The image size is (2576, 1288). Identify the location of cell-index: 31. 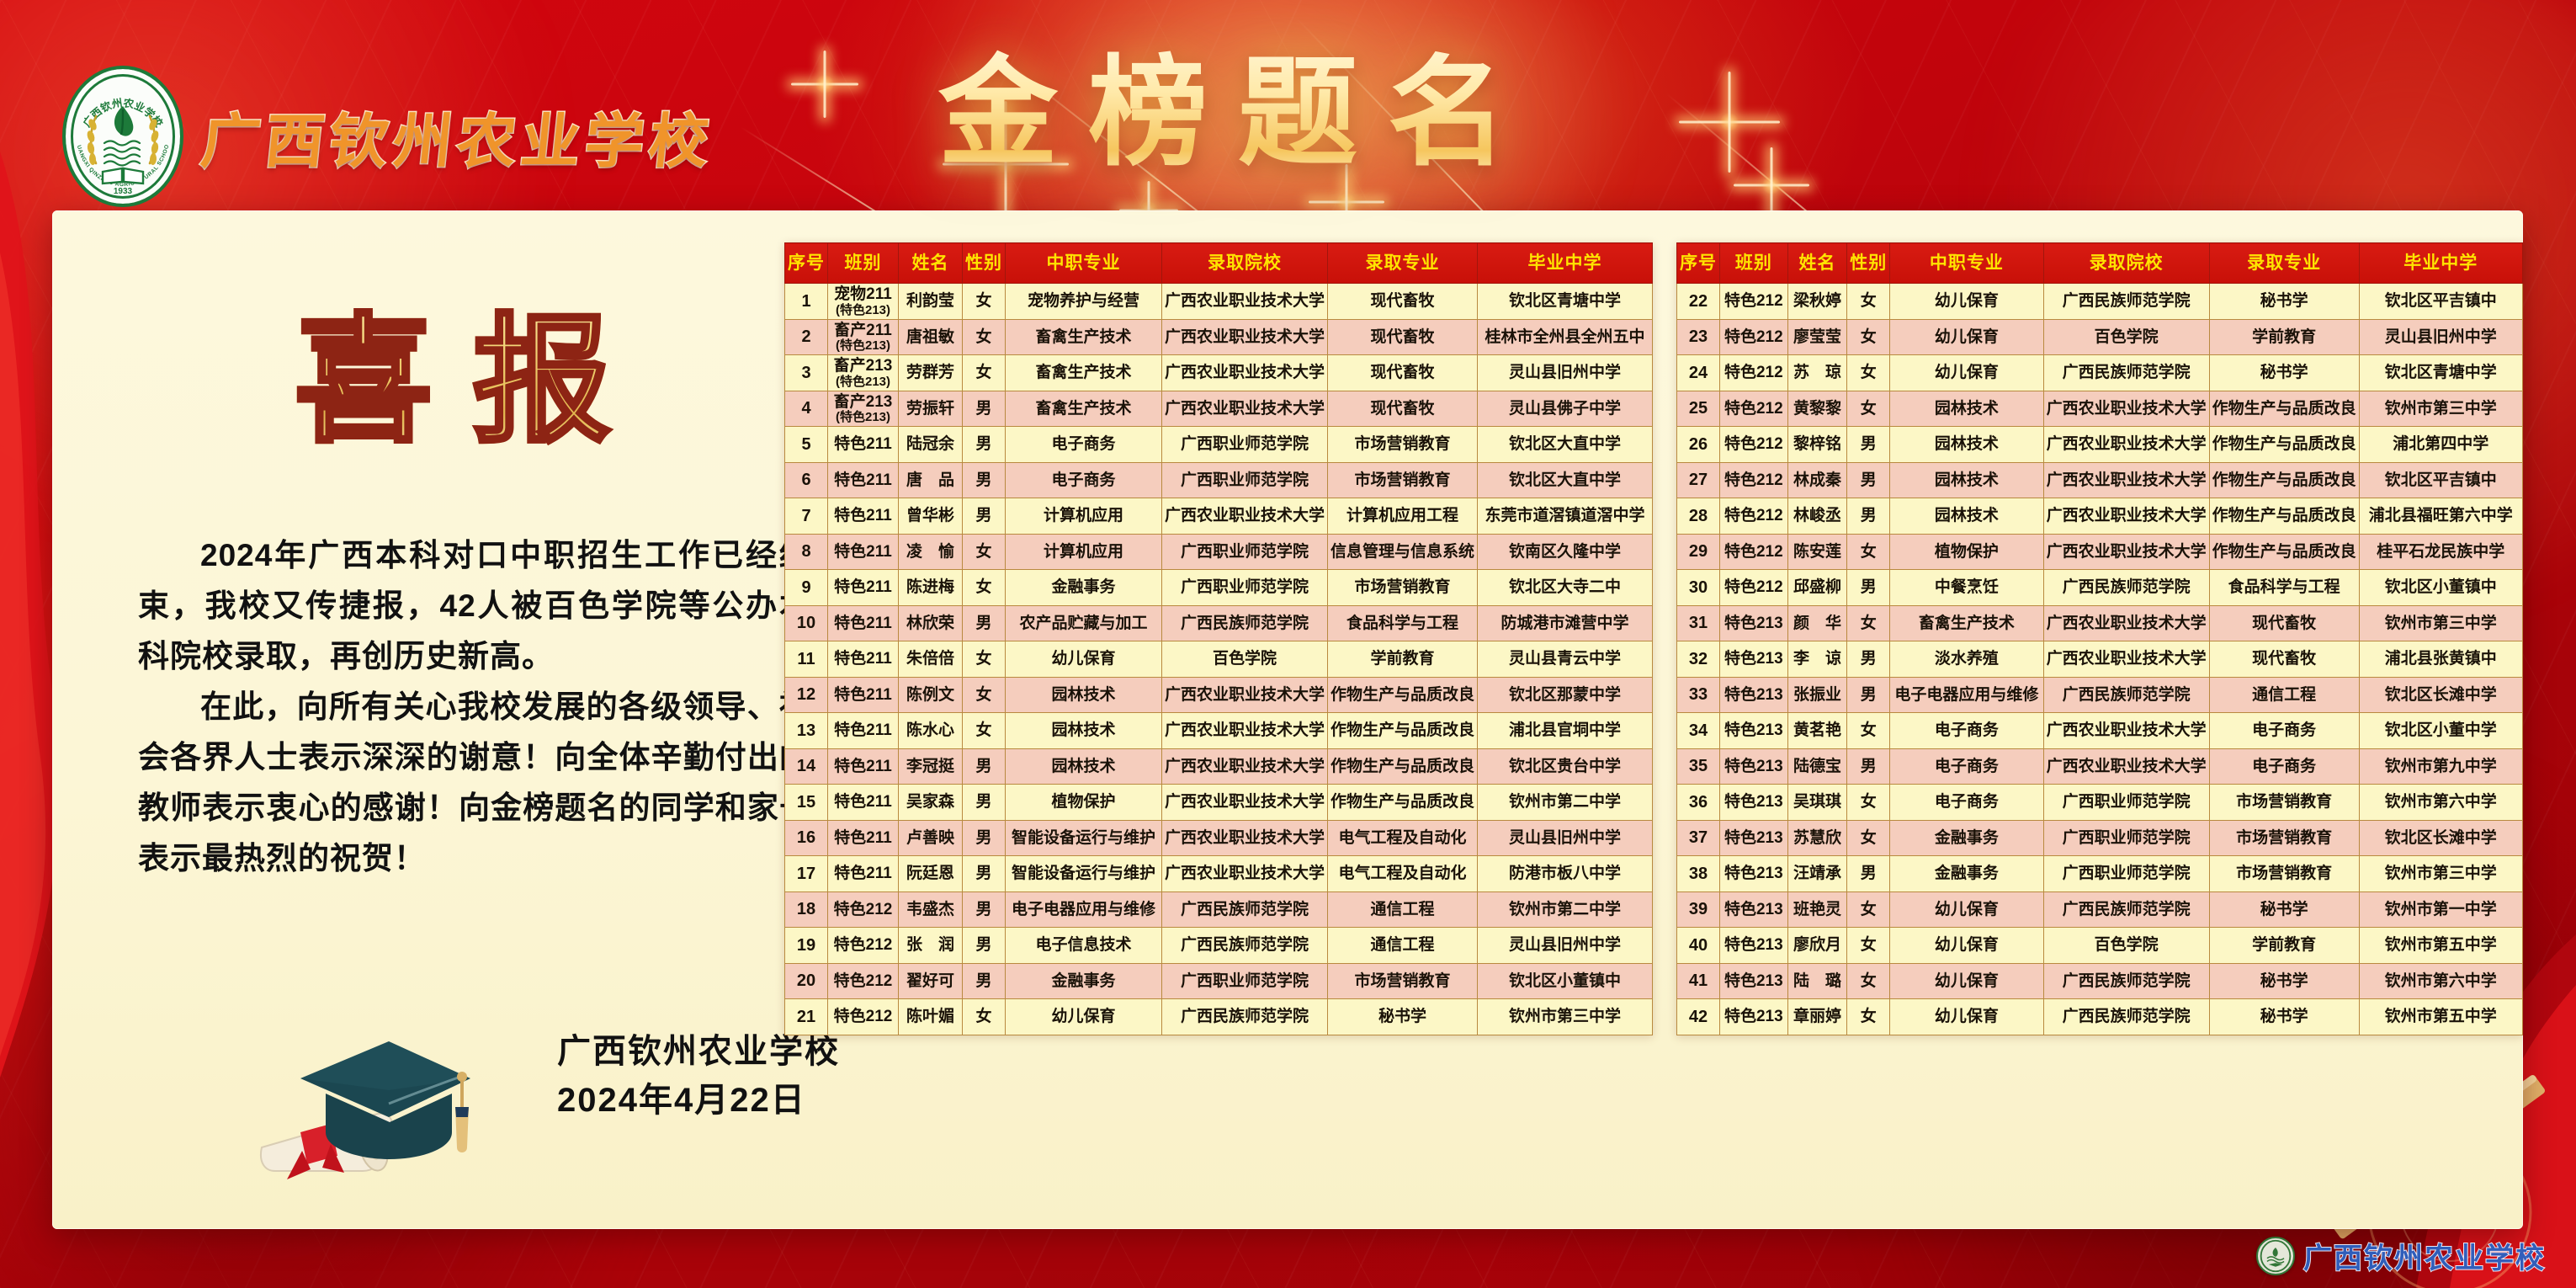
(1698, 623).